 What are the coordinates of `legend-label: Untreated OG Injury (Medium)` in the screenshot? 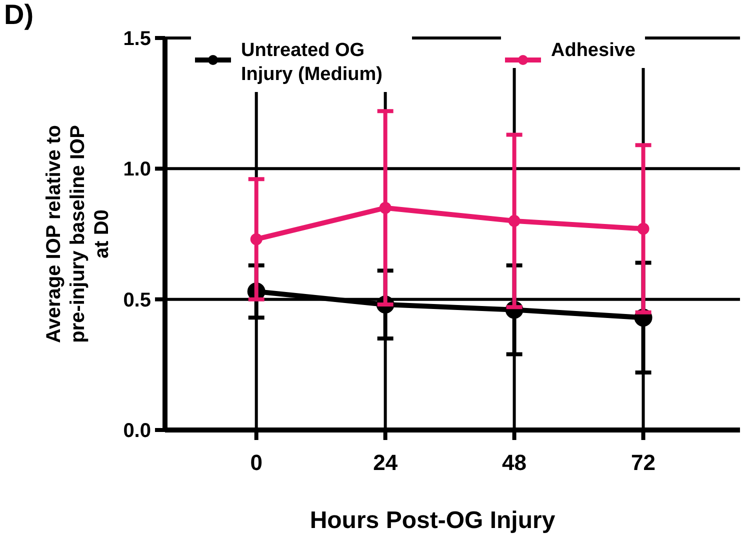 It's located at (311, 62).